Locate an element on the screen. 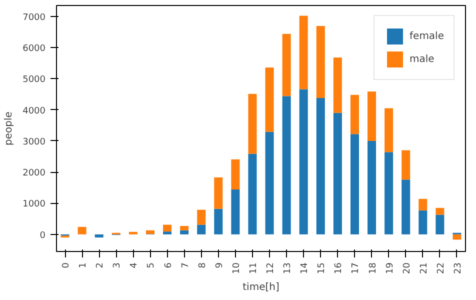 The width and height of the screenshot is (476, 300). x-tick-label: 3 is located at coordinates (117, 265).